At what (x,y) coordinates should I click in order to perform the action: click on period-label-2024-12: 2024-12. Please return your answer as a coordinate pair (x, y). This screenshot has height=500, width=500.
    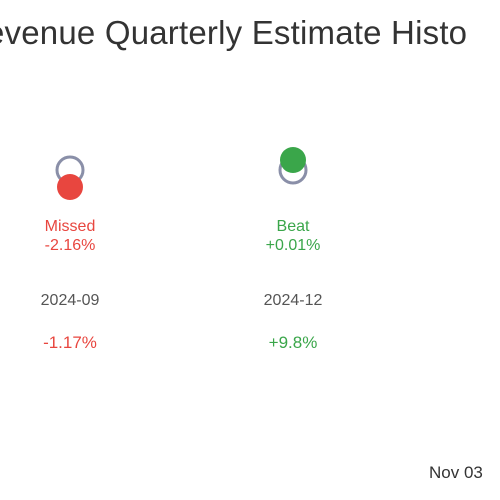
    Looking at the image, I should click on (293, 300).